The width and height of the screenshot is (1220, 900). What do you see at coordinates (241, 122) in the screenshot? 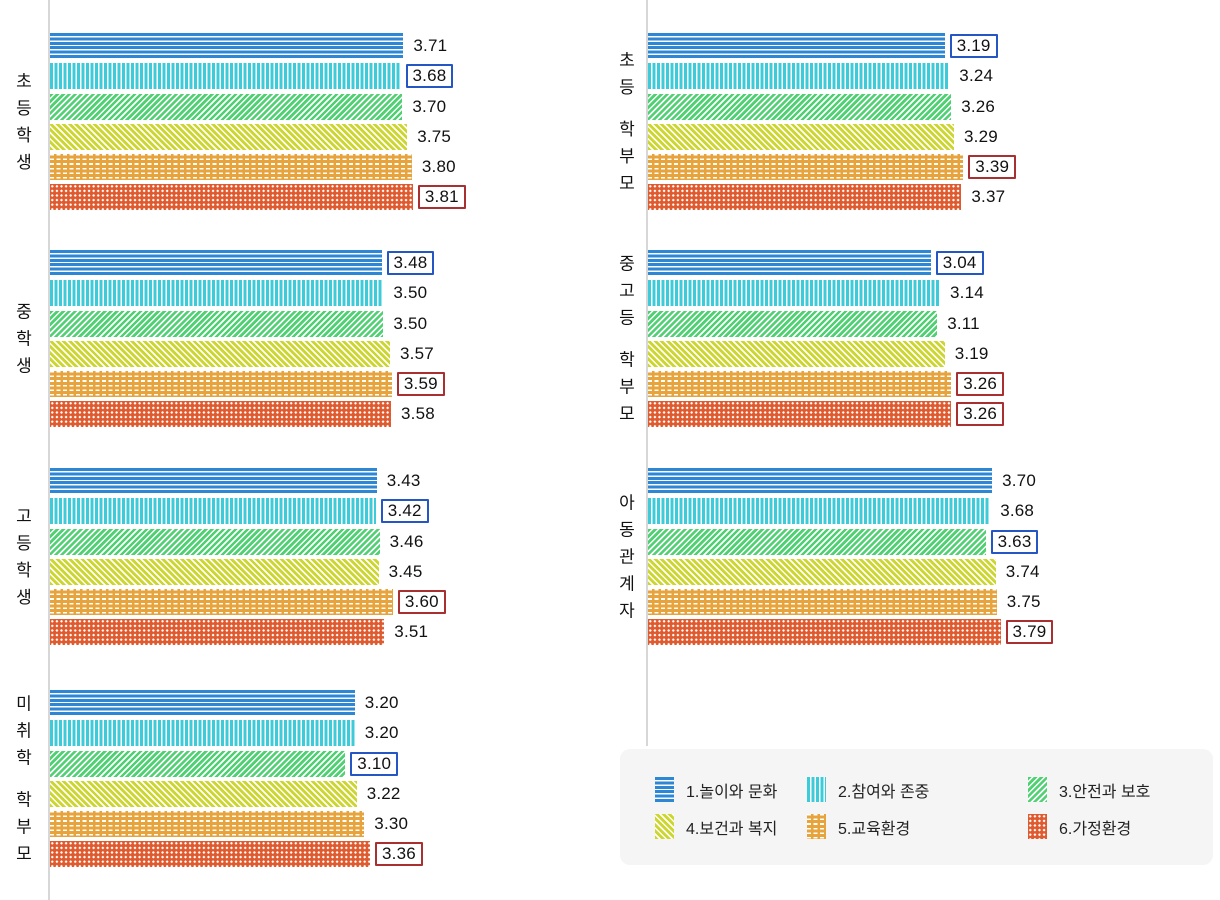
I see `bar-group: 초 등 학 생 3.71 3.68 3.70 3.75 3.80 3.81` at bounding box center [241, 122].